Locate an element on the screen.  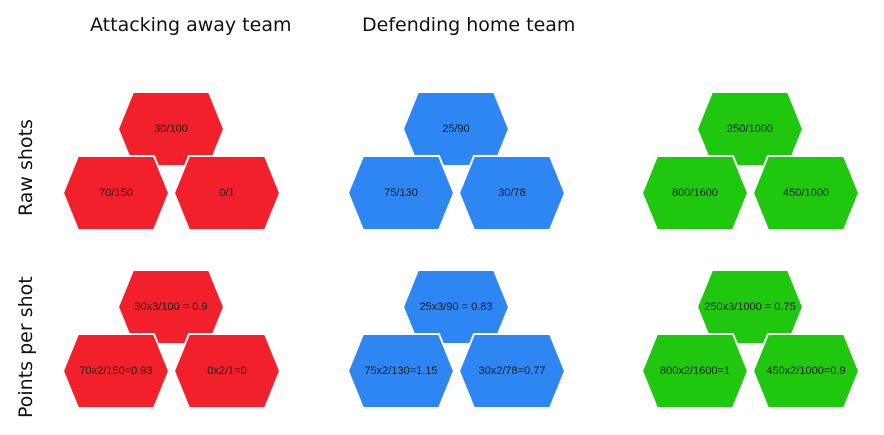
row-label-points-per-shot: Points per shot is located at coordinates (26, 347).